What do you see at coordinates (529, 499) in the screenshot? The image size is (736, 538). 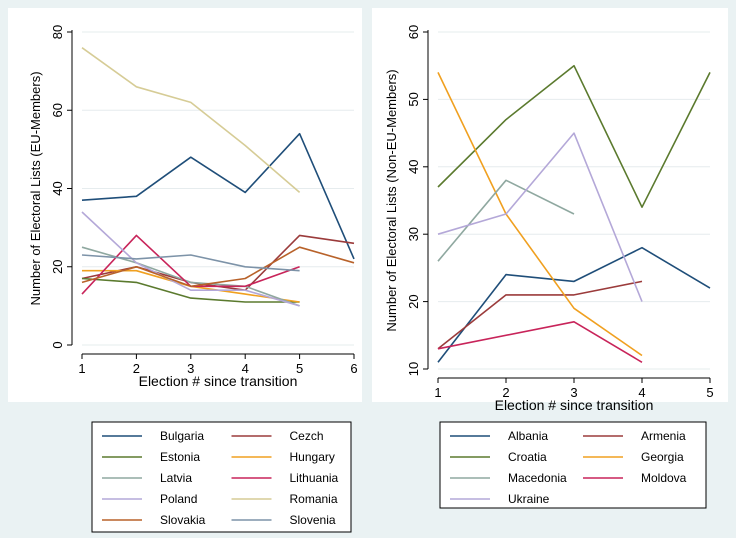 I see `legend-label: Ukraine` at bounding box center [529, 499].